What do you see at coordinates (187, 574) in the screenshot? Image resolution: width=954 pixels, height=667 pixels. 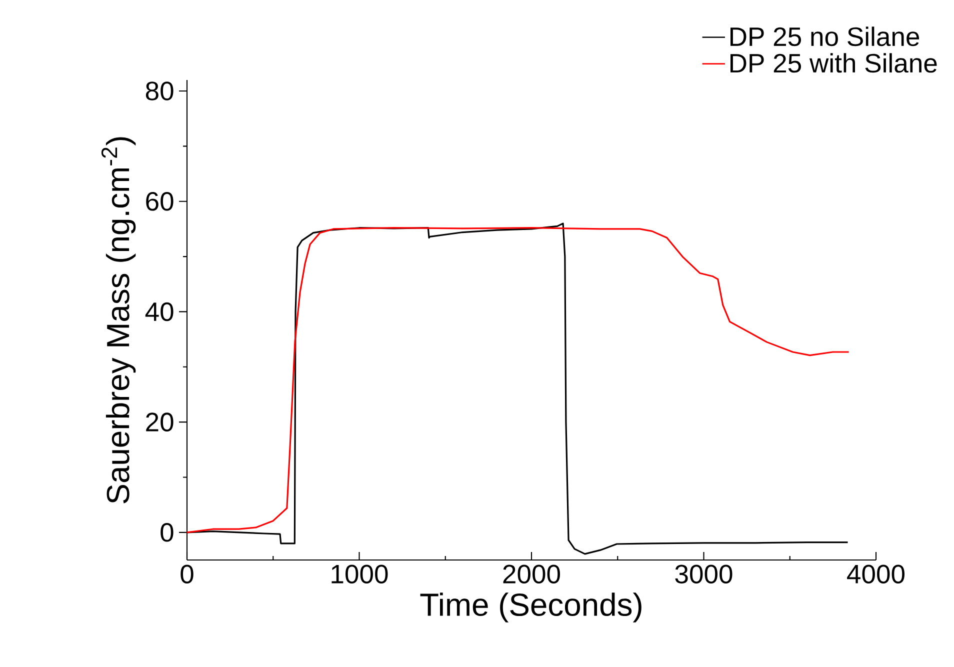 I see `x-tick-label: 0` at bounding box center [187, 574].